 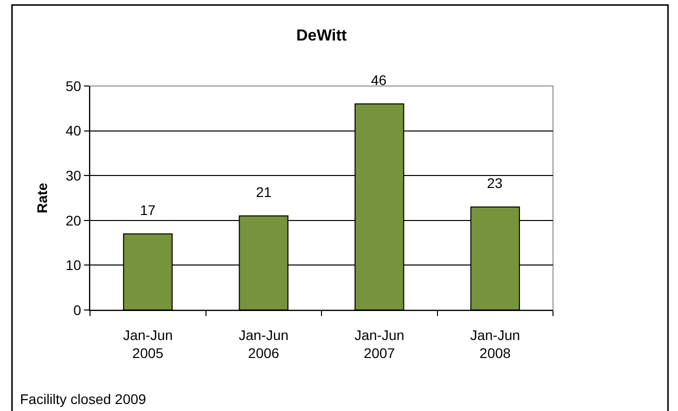 I want to click on x-tick-label: Jan-Jun 2005, so click(x=147, y=343).